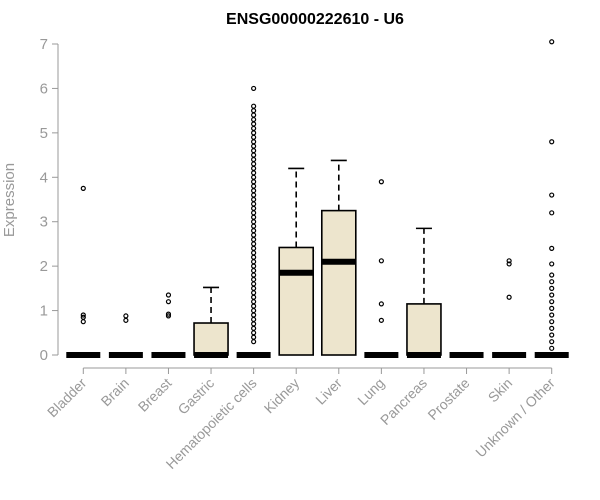 This screenshot has width=600, height=500. What do you see at coordinates (9, 200) in the screenshot?
I see `y-axis-label: Expression` at bounding box center [9, 200].